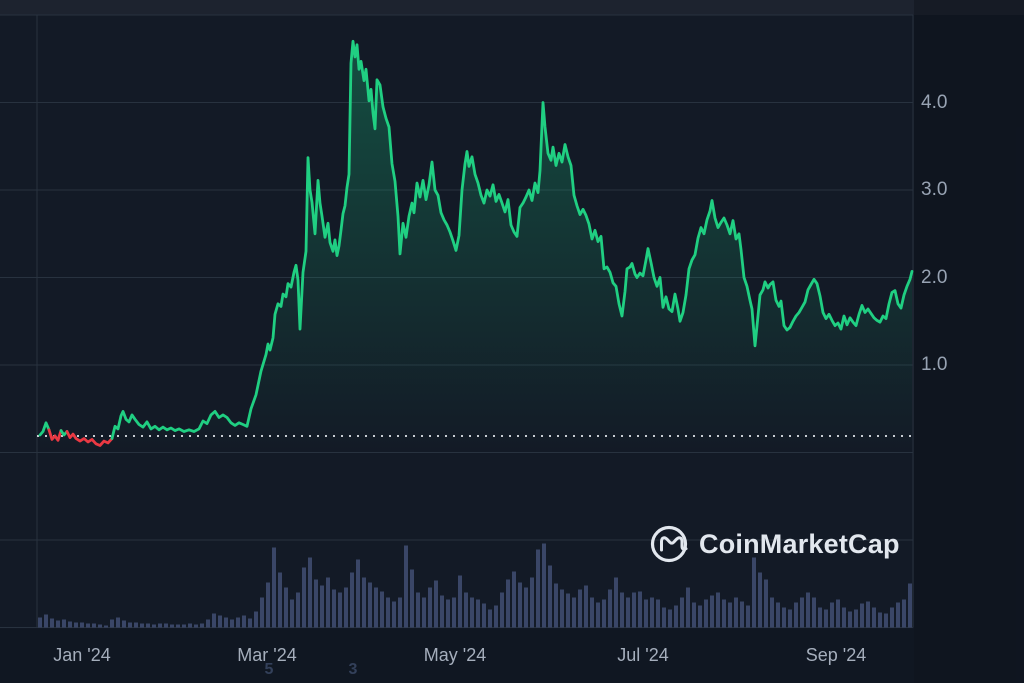 The height and width of the screenshot is (683, 1024). I want to click on cropped-footnote-left: 5, so click(269, 669).